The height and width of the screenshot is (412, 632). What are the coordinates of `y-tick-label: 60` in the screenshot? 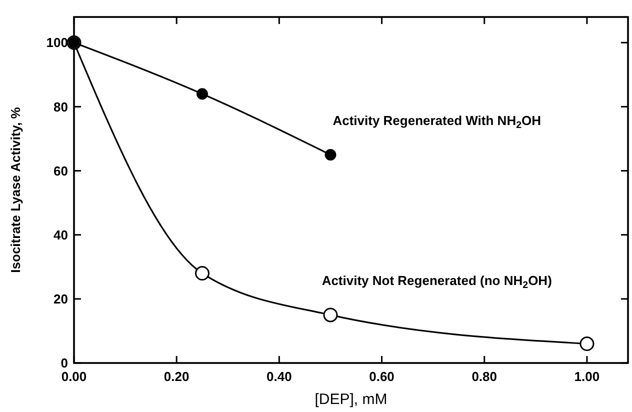 It's located at (61, 170).